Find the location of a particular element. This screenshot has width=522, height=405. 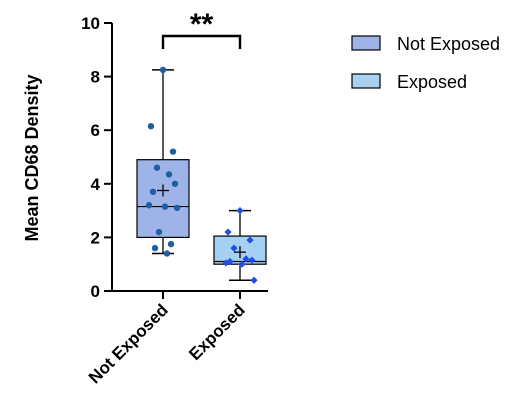

y-tick-label: 0 is located at coordinates (95, 291).